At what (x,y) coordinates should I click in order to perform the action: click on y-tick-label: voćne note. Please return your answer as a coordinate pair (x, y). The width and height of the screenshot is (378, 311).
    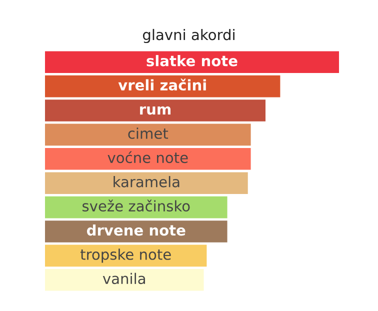
    Looking at the image, I should click on (148, 157).